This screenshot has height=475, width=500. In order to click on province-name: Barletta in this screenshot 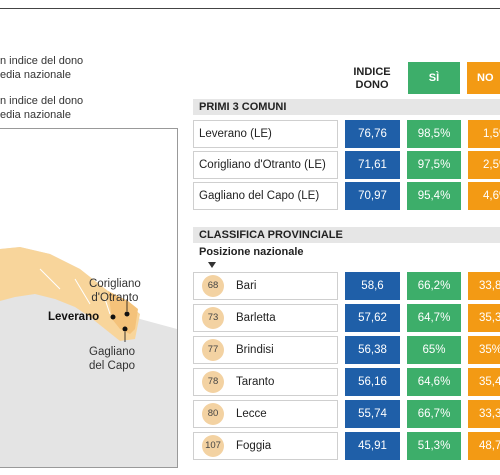, I will do `click(256, 318)`.